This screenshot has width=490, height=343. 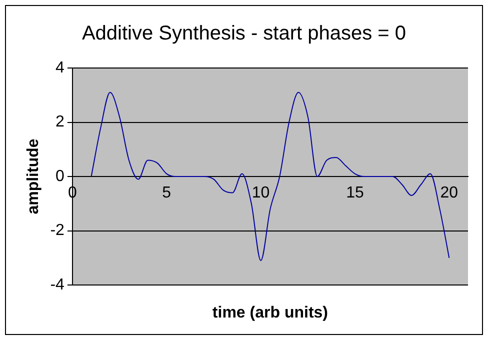 What do you see at coordinates (449, 193) in the screenshot?
I see `x-tick-label: 20` at bounding box center [449, 193].